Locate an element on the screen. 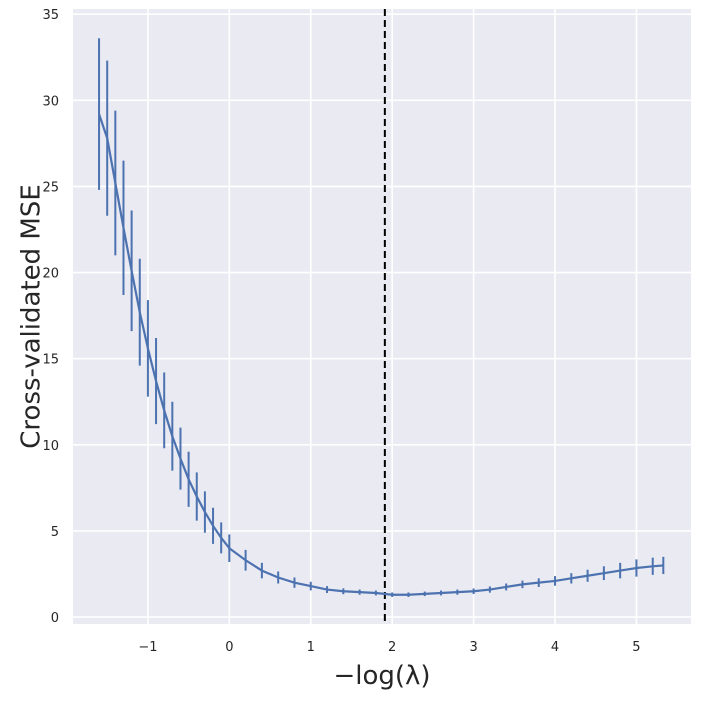 This screenshot has width=701, height=701. y-tick-label: 35 is located at coordinates (50, 15).